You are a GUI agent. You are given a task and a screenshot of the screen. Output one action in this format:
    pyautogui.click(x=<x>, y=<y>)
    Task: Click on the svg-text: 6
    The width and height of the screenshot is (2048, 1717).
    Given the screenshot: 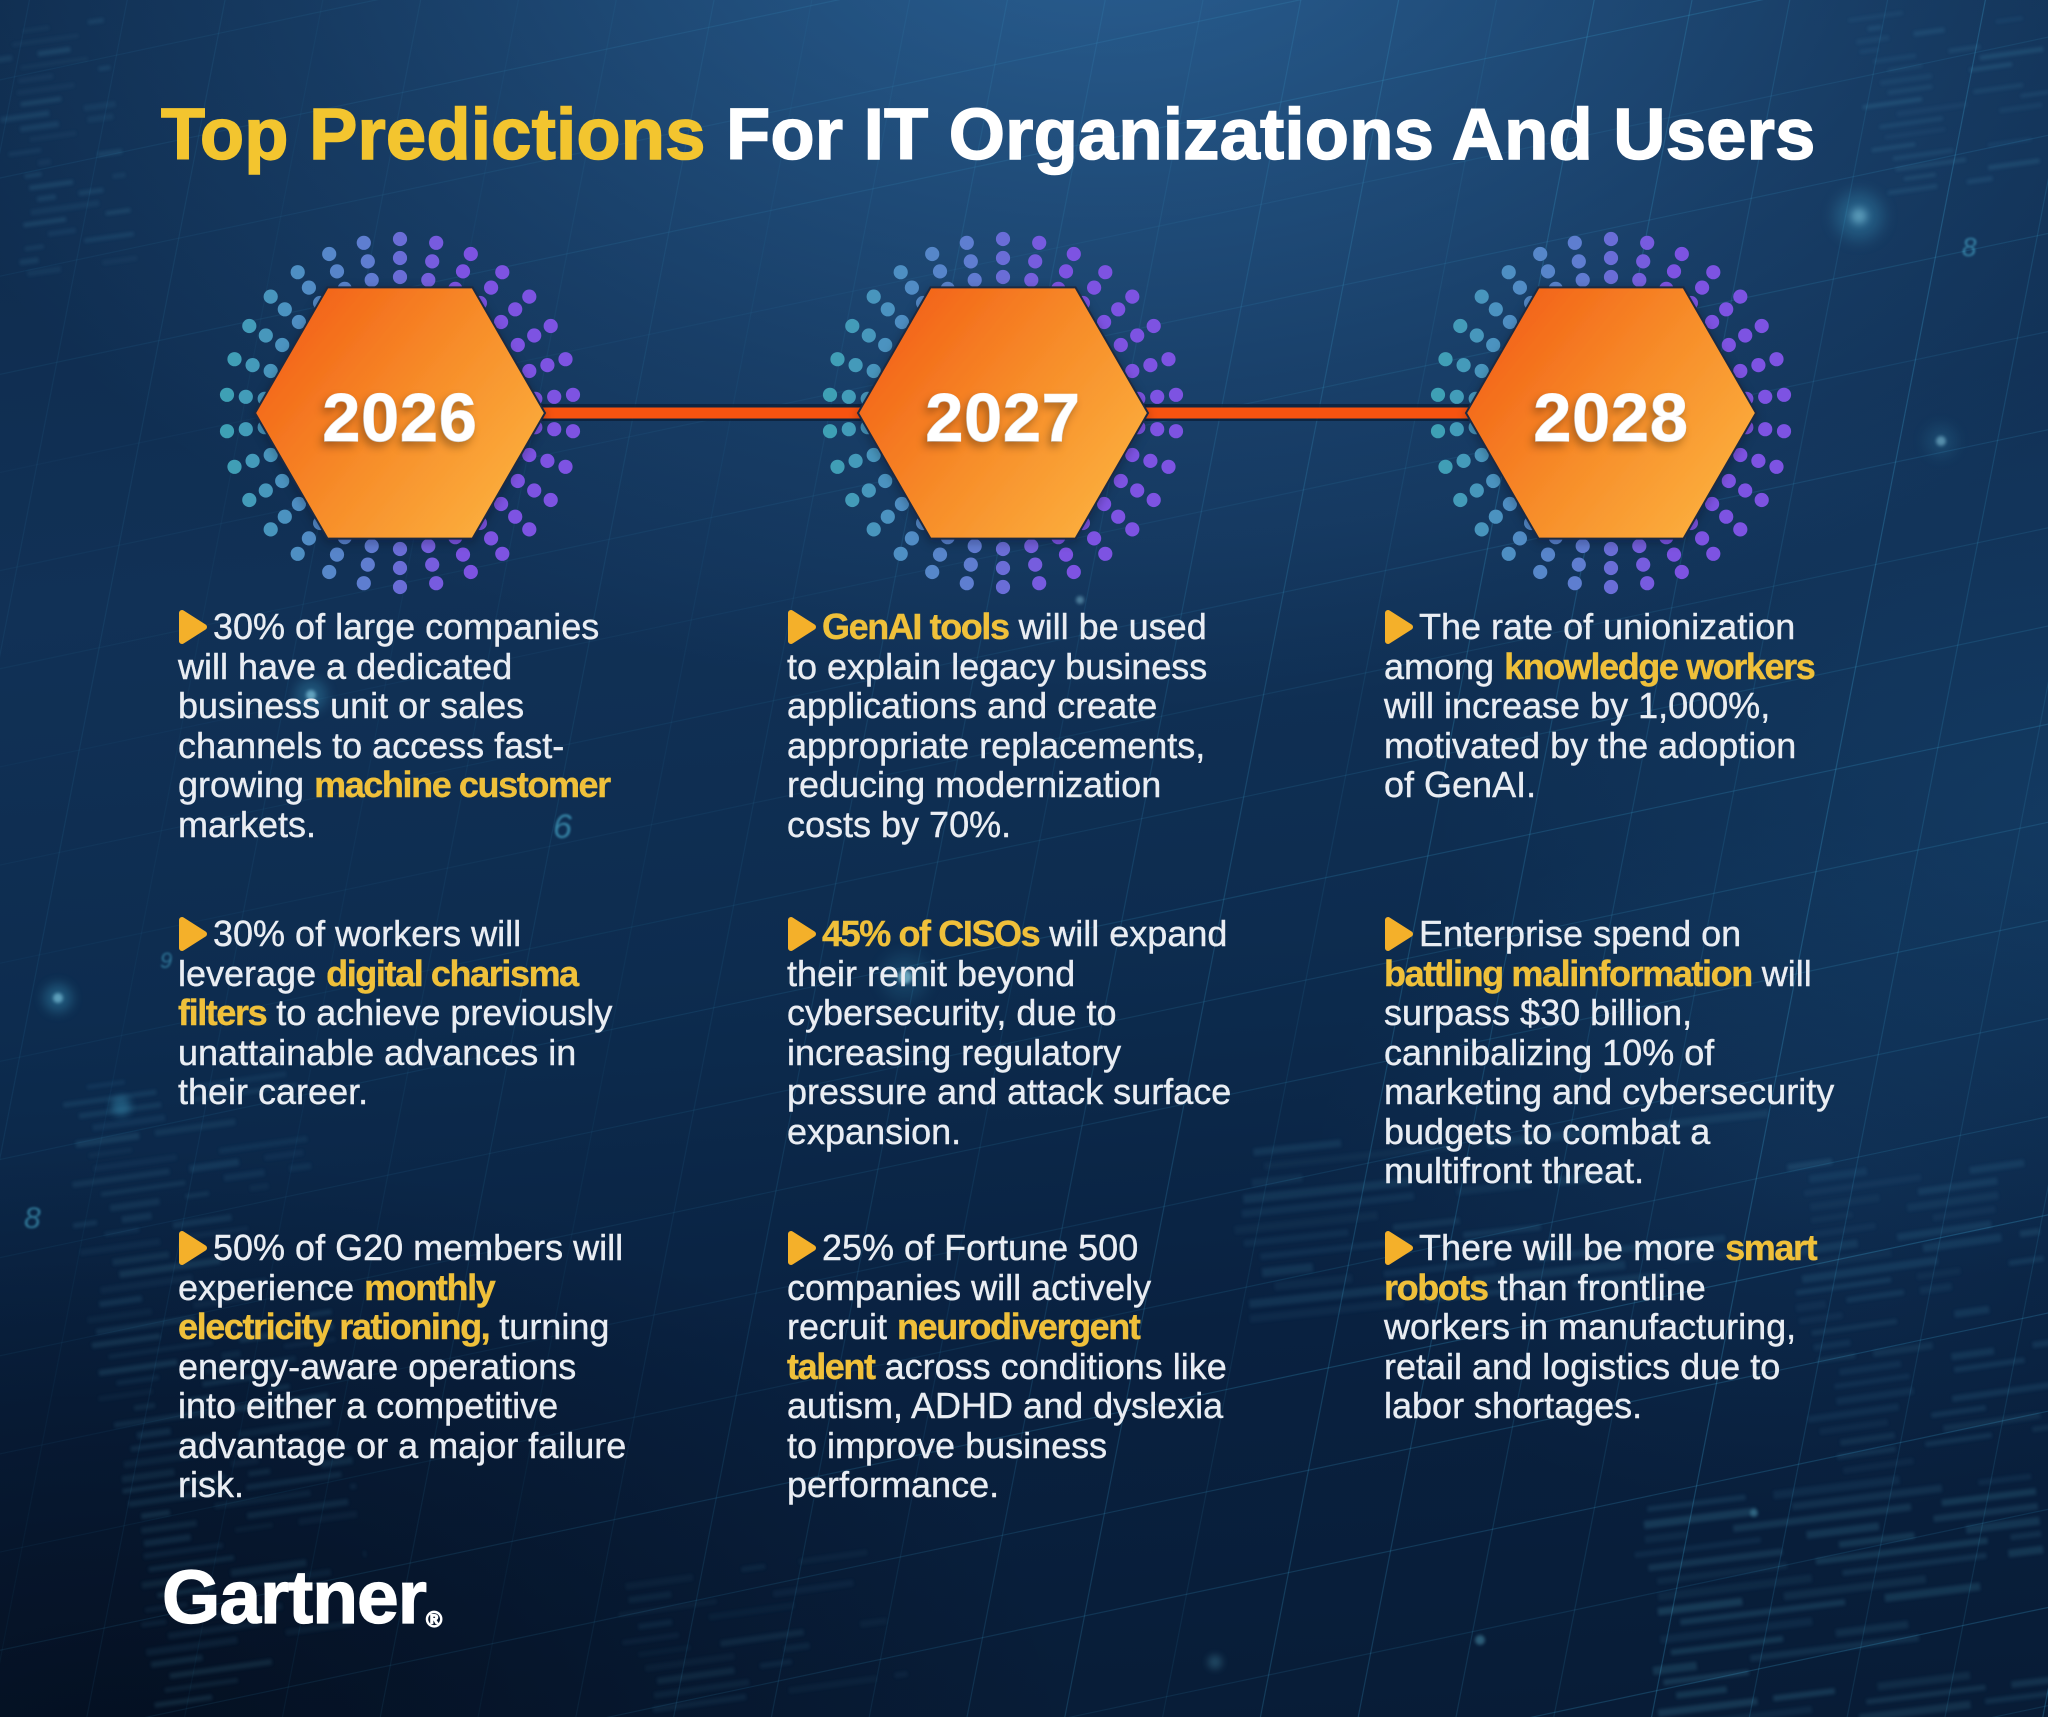 What is the action you would take?
    pyautogui.click(x=562, y=827)
    